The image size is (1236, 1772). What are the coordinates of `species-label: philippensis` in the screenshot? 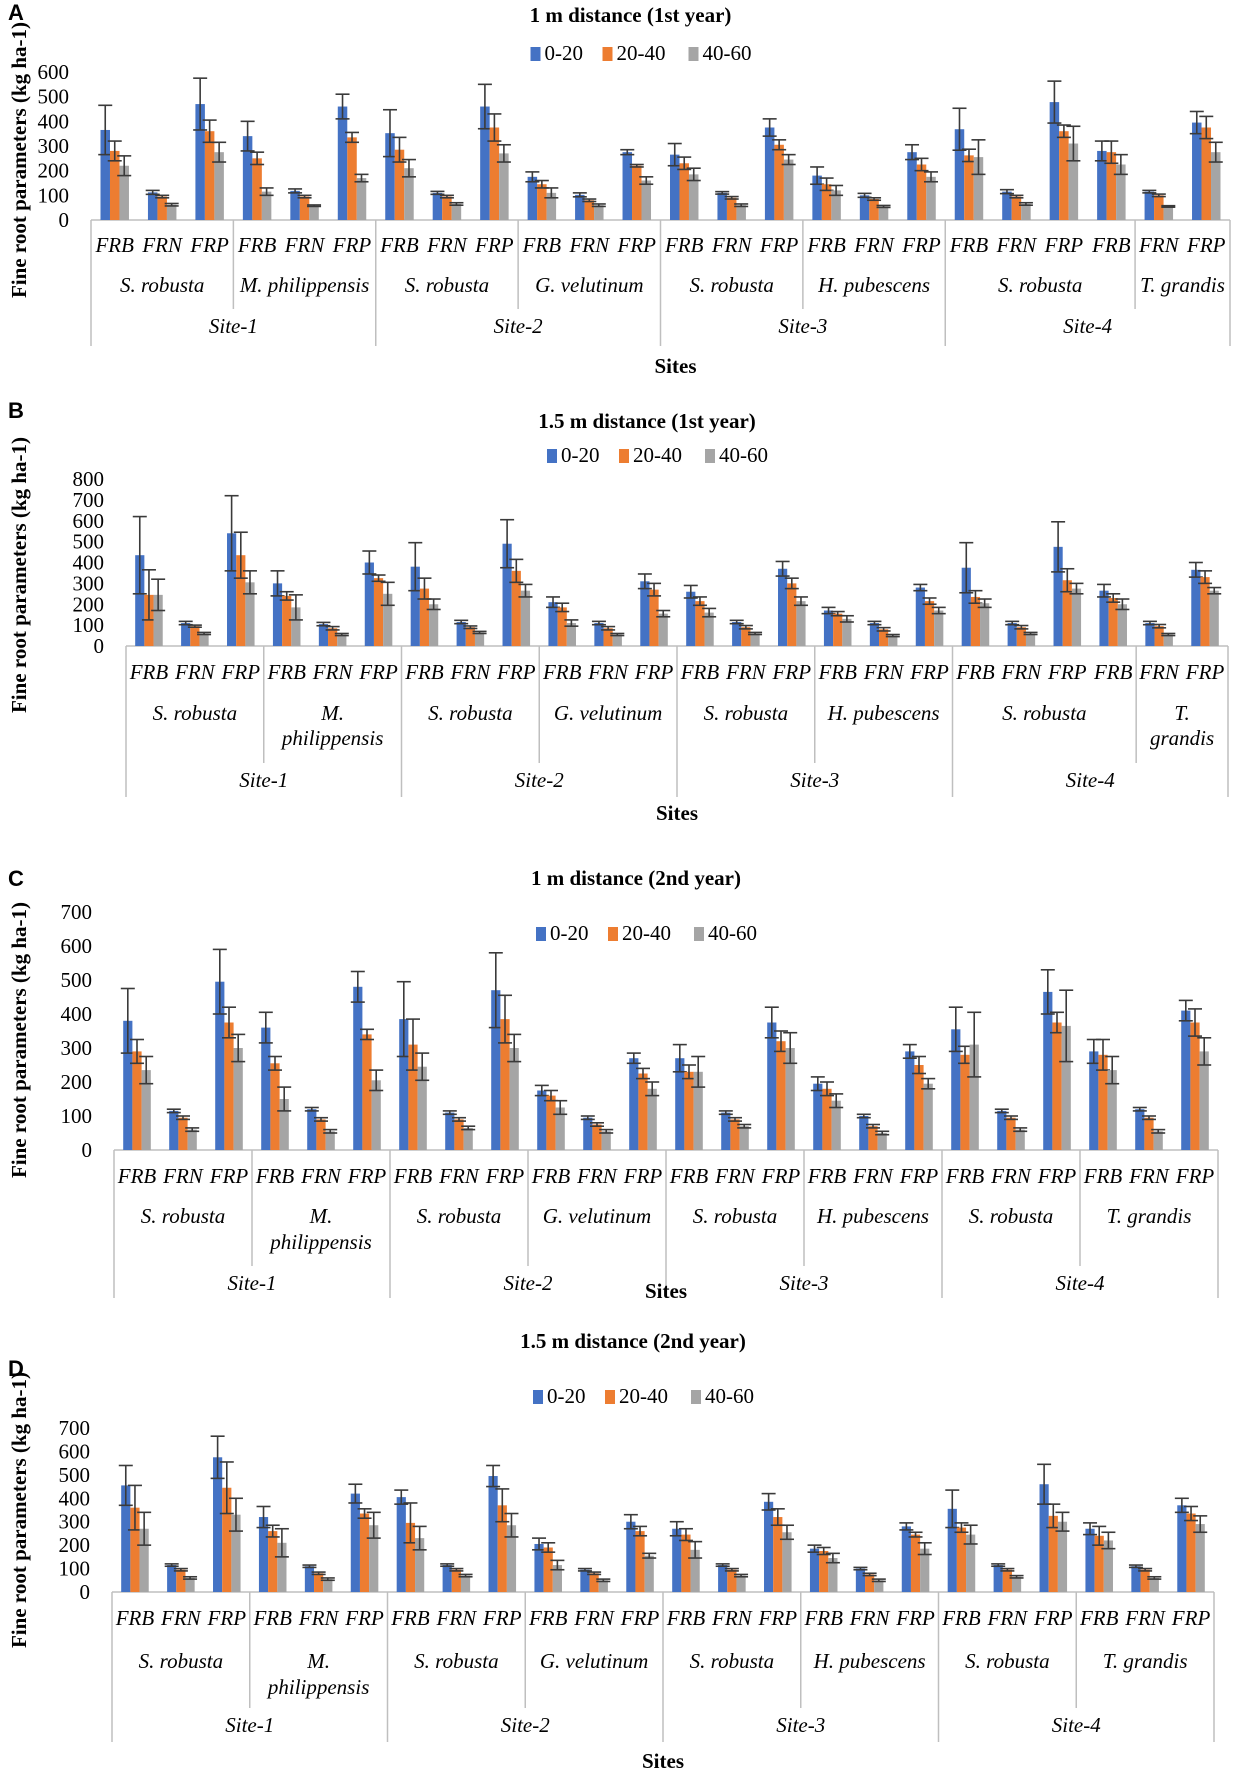 It's located at (332, 738).